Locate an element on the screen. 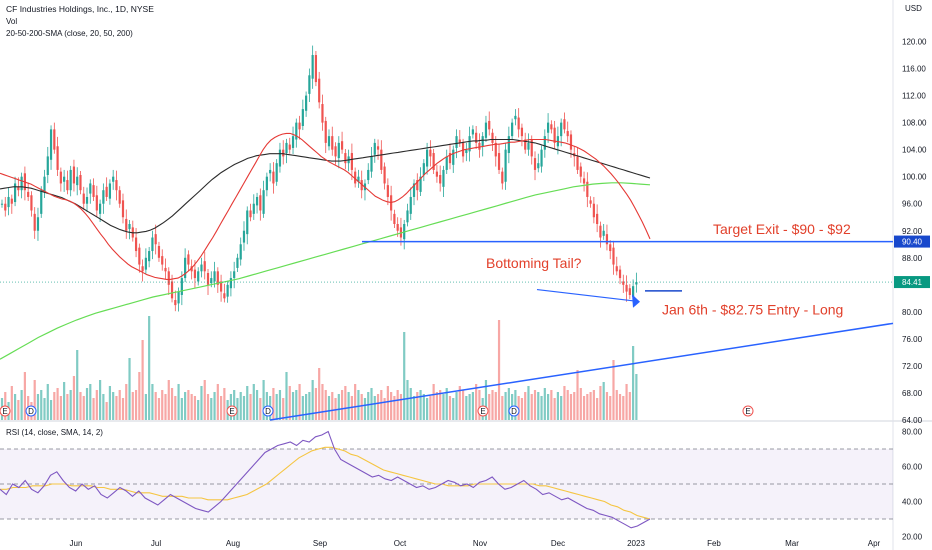 This screenshot has height=550, width=932. event-marker-label: D is located at coordinates (514, 411).